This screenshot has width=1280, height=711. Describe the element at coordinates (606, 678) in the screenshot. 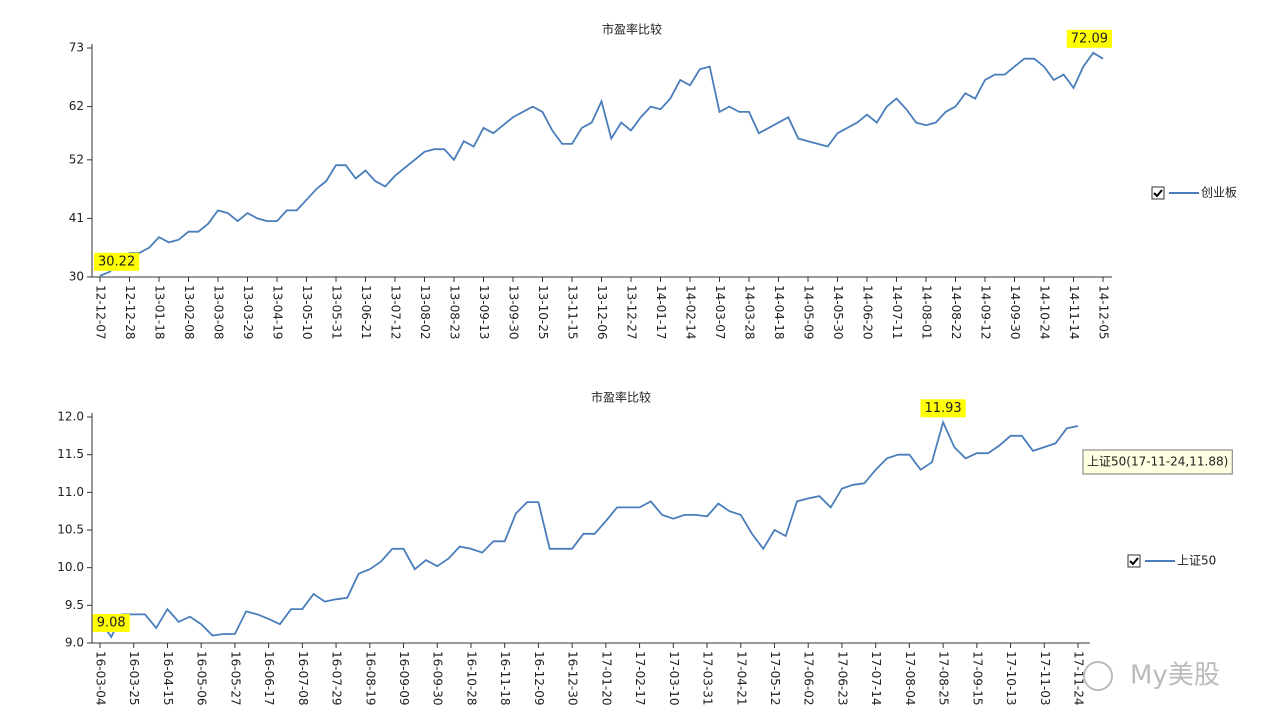

I see `x-tick-label: 17-01-20` at that location.